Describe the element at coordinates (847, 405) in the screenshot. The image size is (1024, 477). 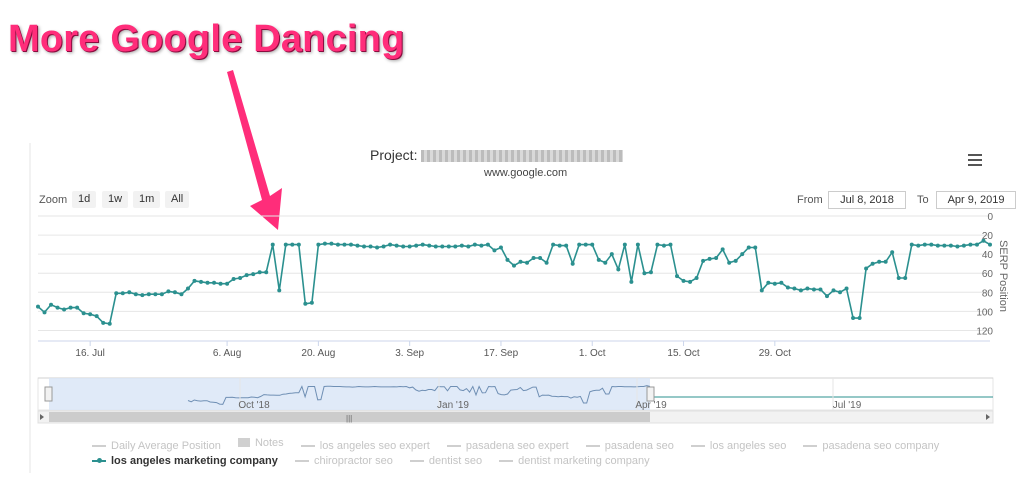
I see `navigator-tick-label: Jul '19` at that location.